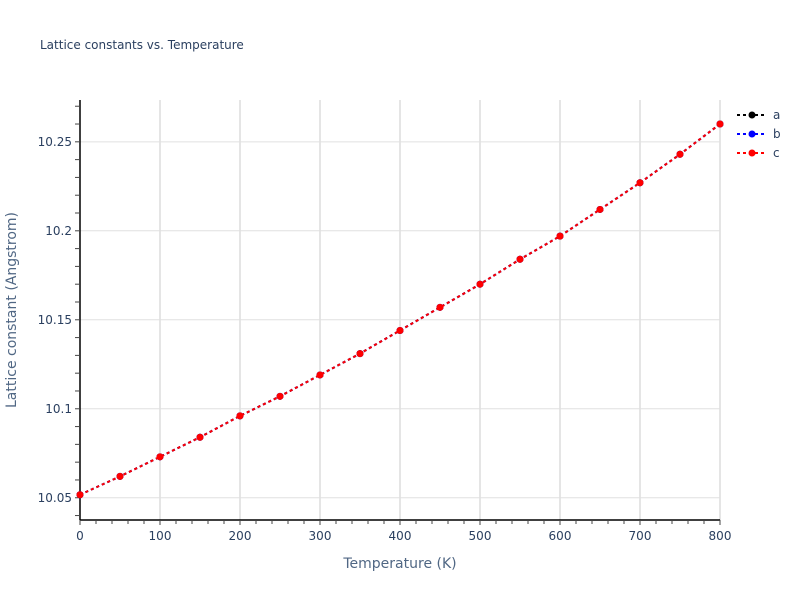 Image resolution: width=800 pixels, height=600 pixels. I want to click on legend-label: b, so click(777, 134).